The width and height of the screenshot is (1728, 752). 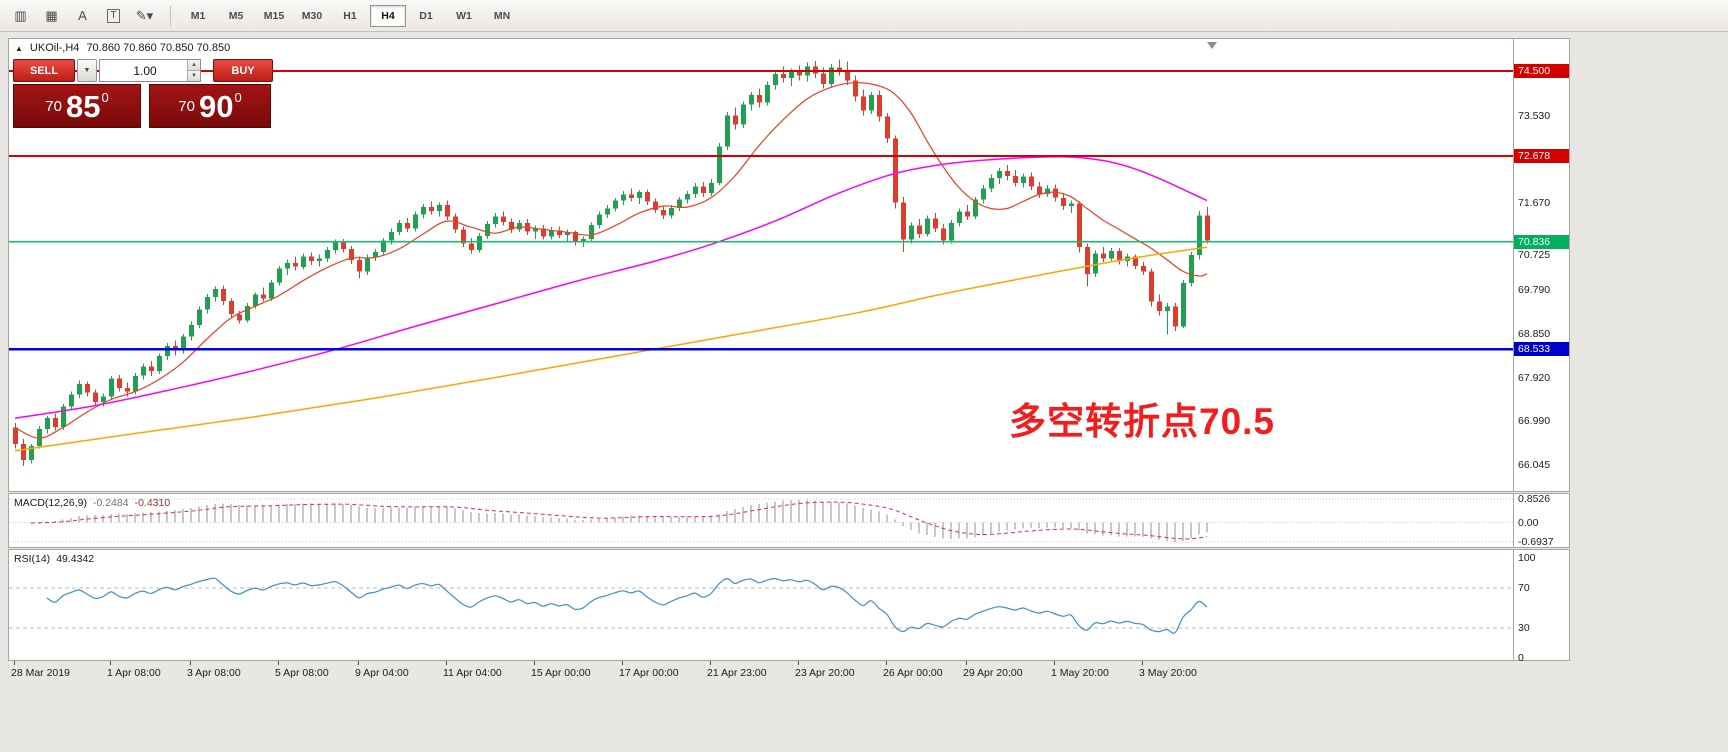 What do you see at coordinates (472, 673) in the screenshot?
I see `time-label: 11 Apr 04:00` at bounding box center [472, 673].